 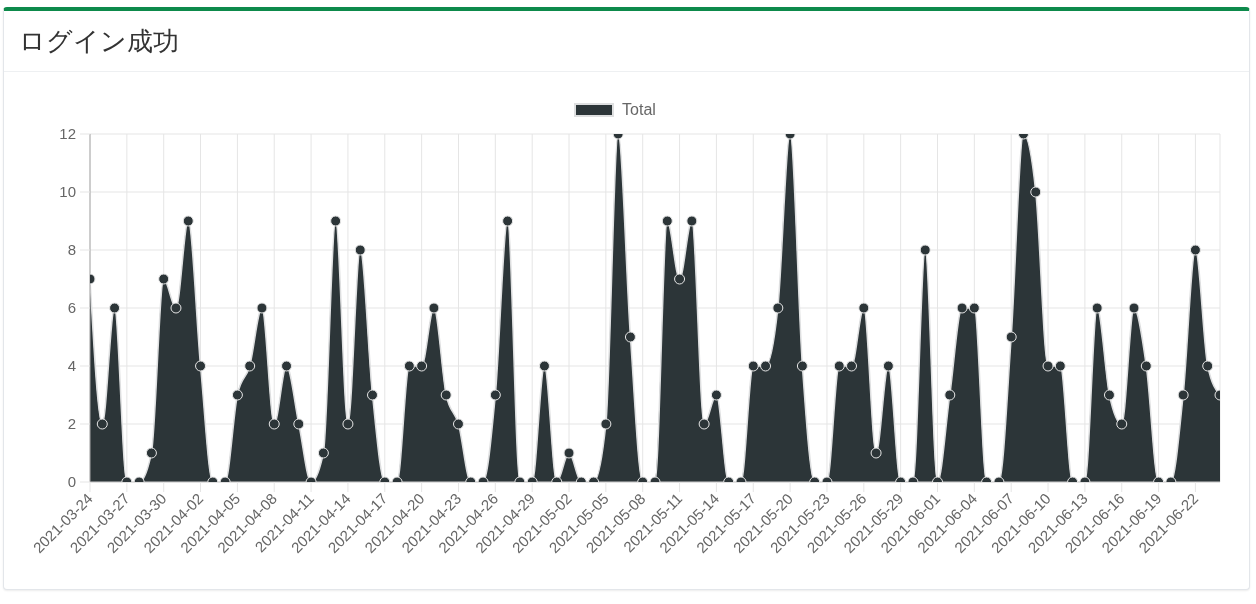 I want to click on y-tick-label: 6, so click(x=71, y=308).